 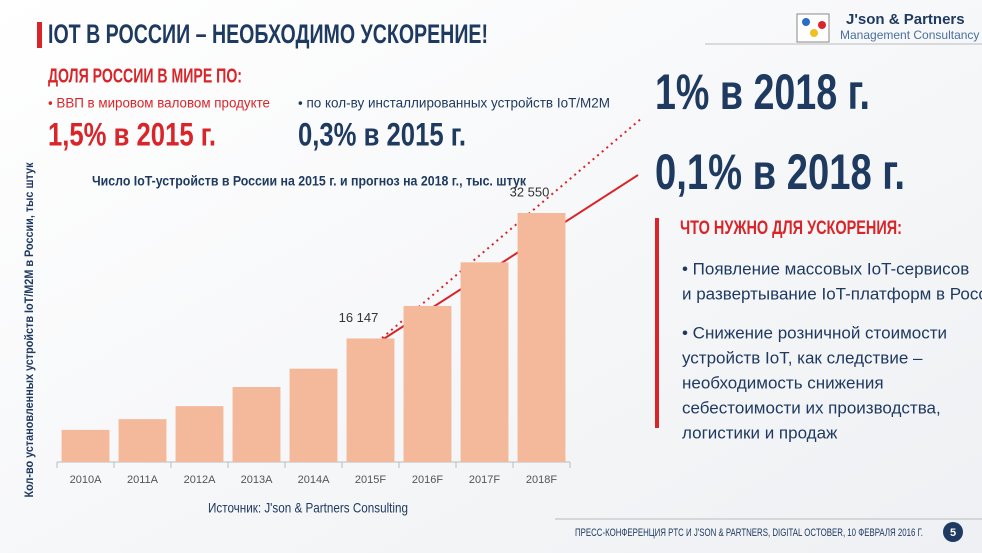 What do you see at coordinates (657, 323) in the screenshot?
I see `needs-accent` at bounding box center [657, 323].